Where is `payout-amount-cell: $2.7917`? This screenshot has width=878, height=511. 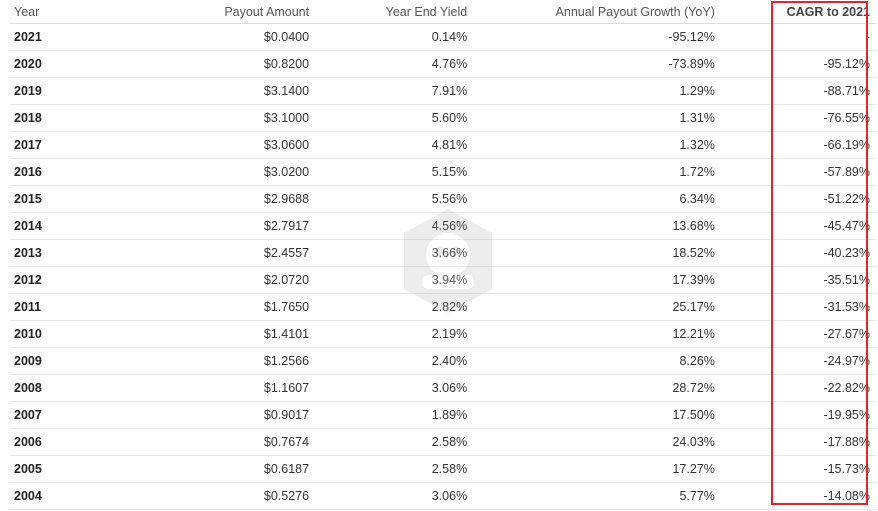
payout-amount-cell: $2.7917 is located at coordinates (213, 226).